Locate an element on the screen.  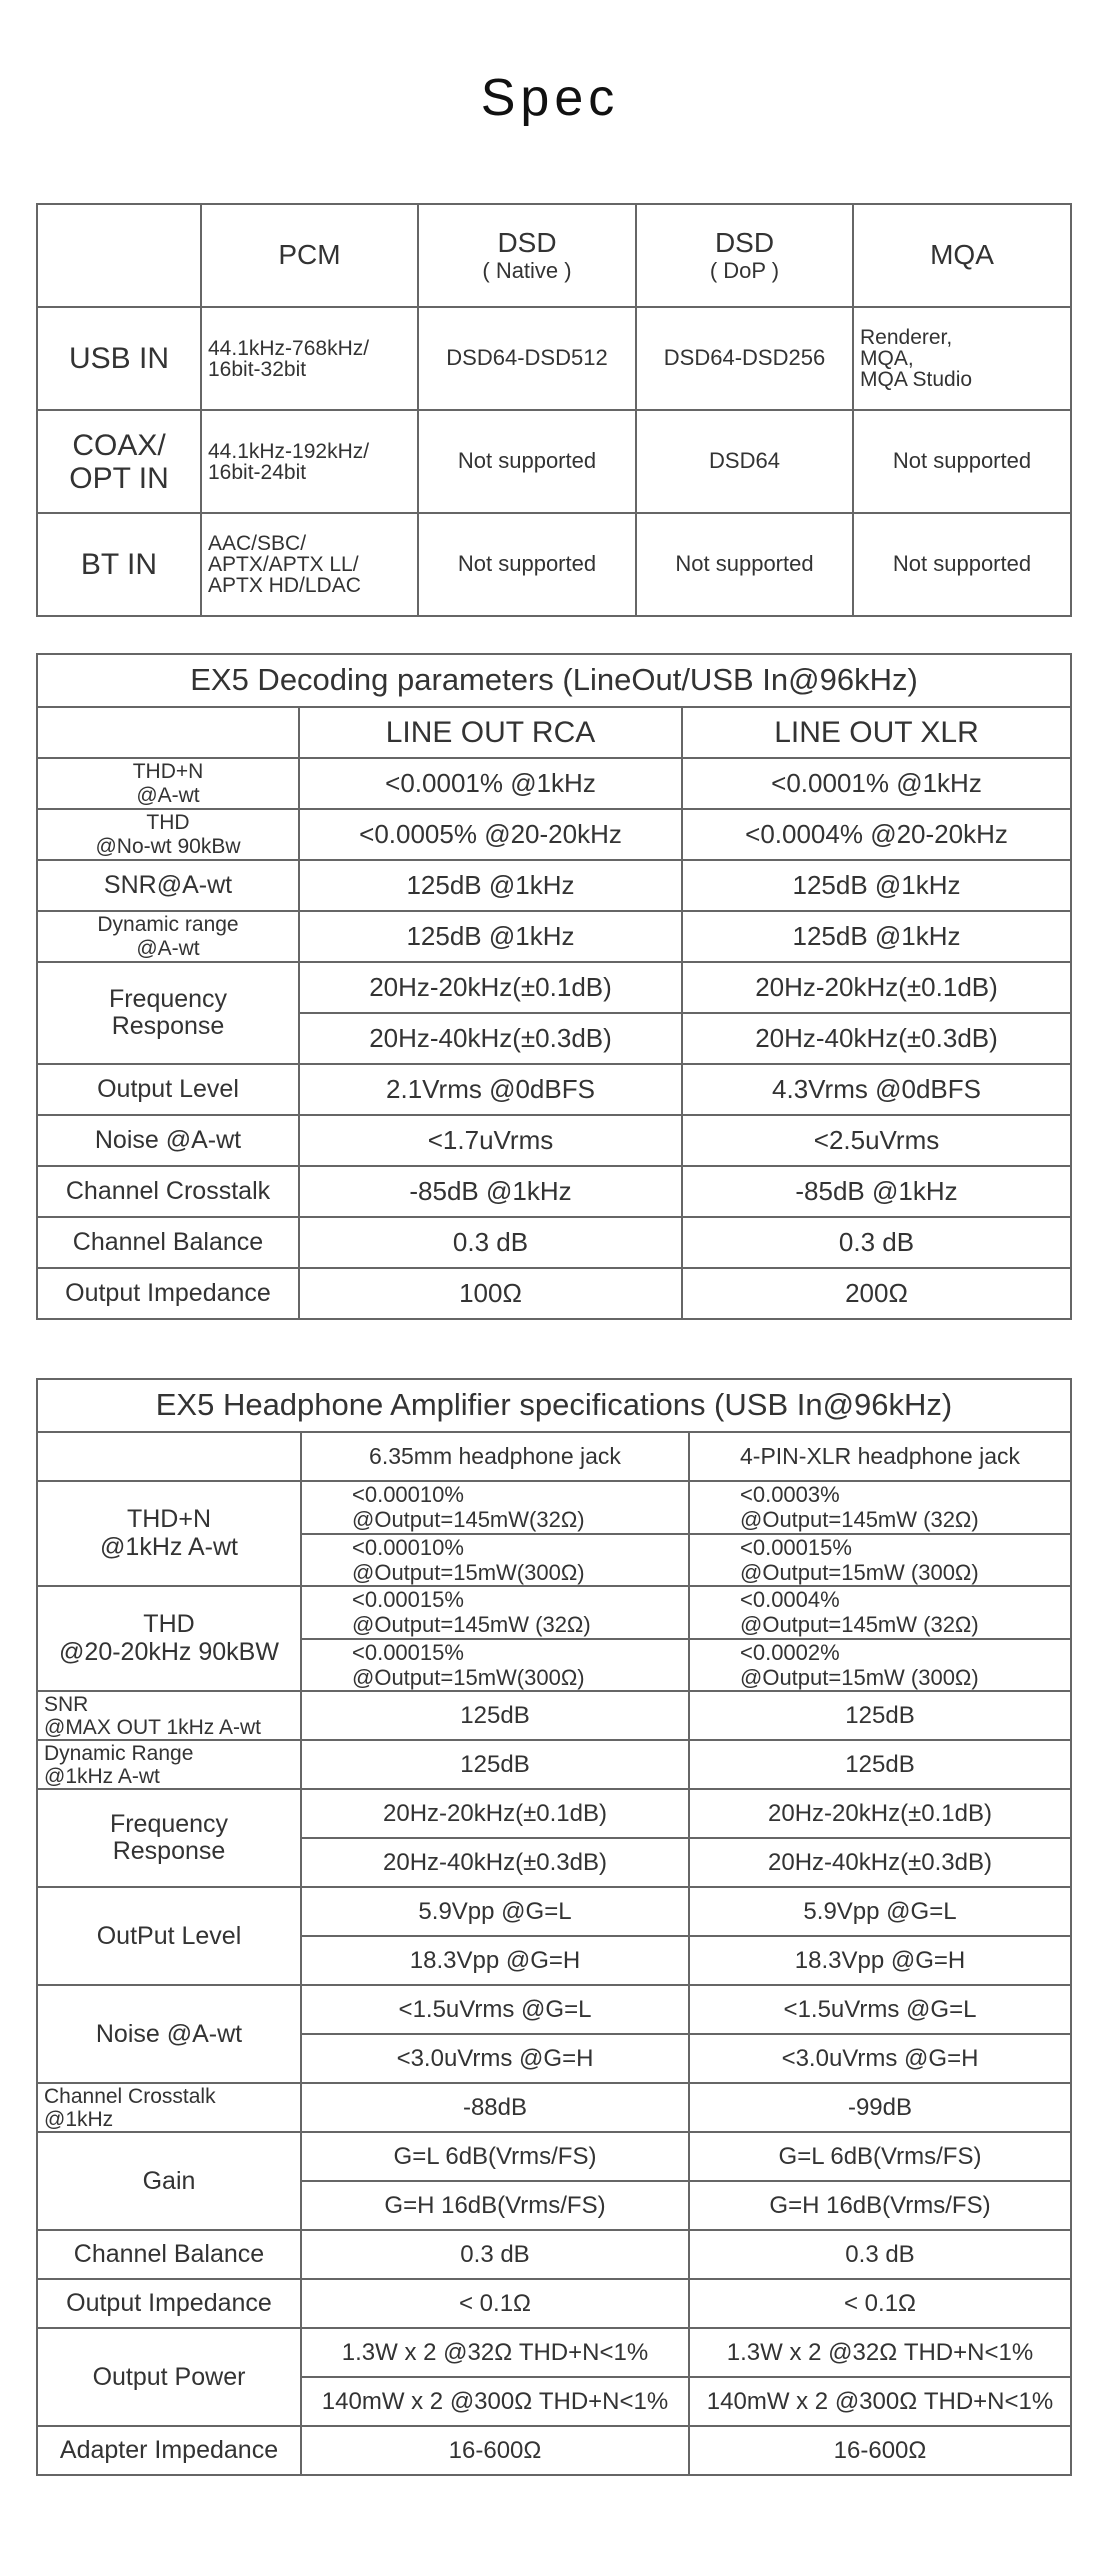
table-row: SNR @MAX OUT 1kHz A-wt 125dB 125dB is located at coordinates (554, 1716).